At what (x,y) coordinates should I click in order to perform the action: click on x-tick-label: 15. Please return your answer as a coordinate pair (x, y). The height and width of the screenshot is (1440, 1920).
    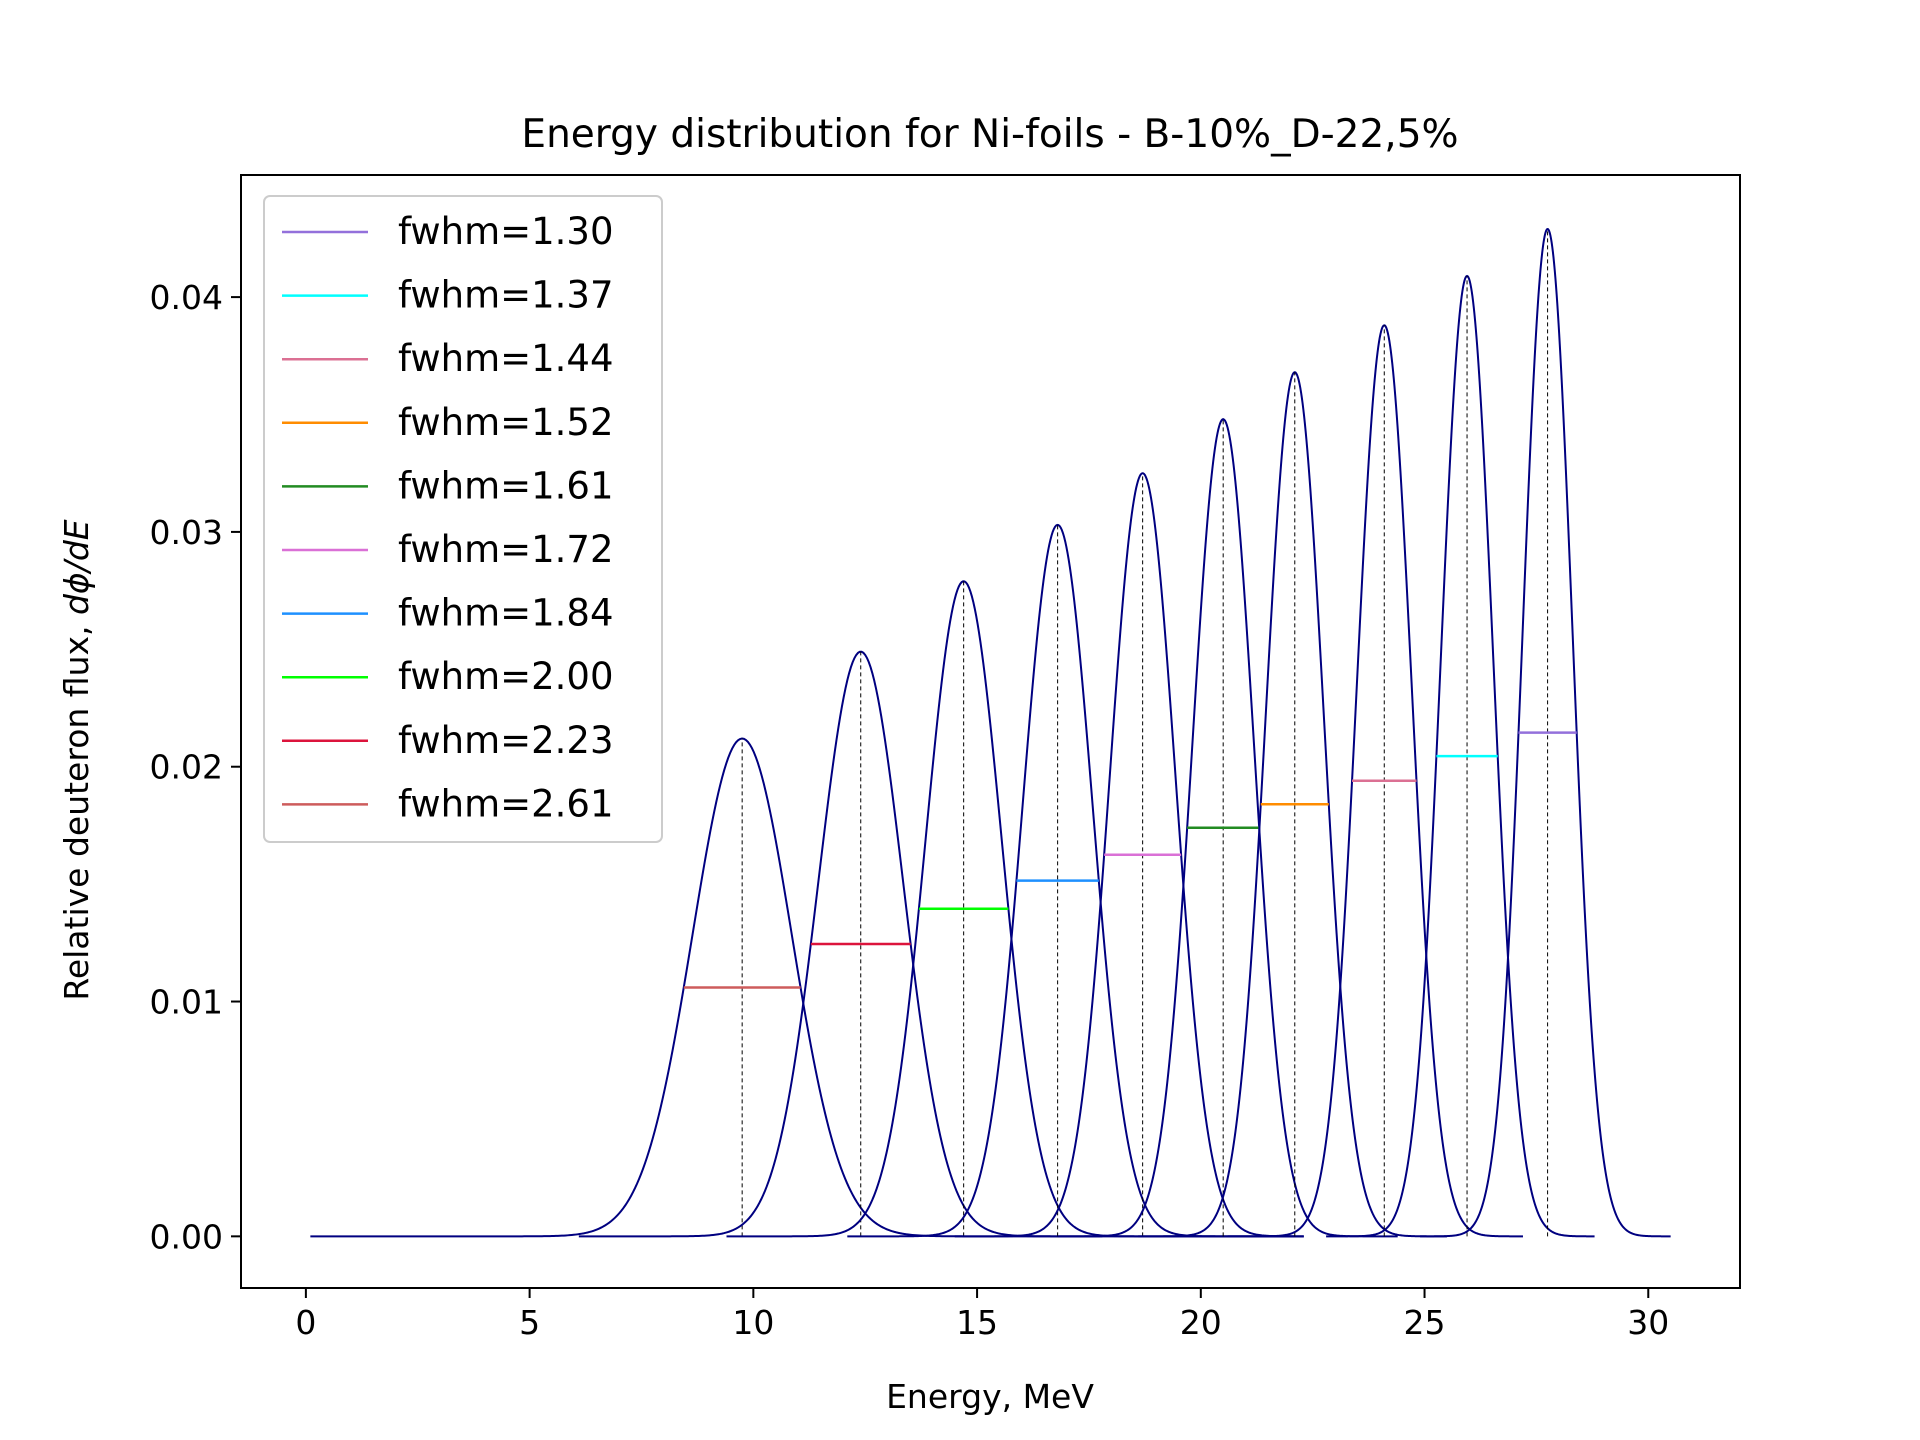
    Looking at the image, I should click on (977, 1322).